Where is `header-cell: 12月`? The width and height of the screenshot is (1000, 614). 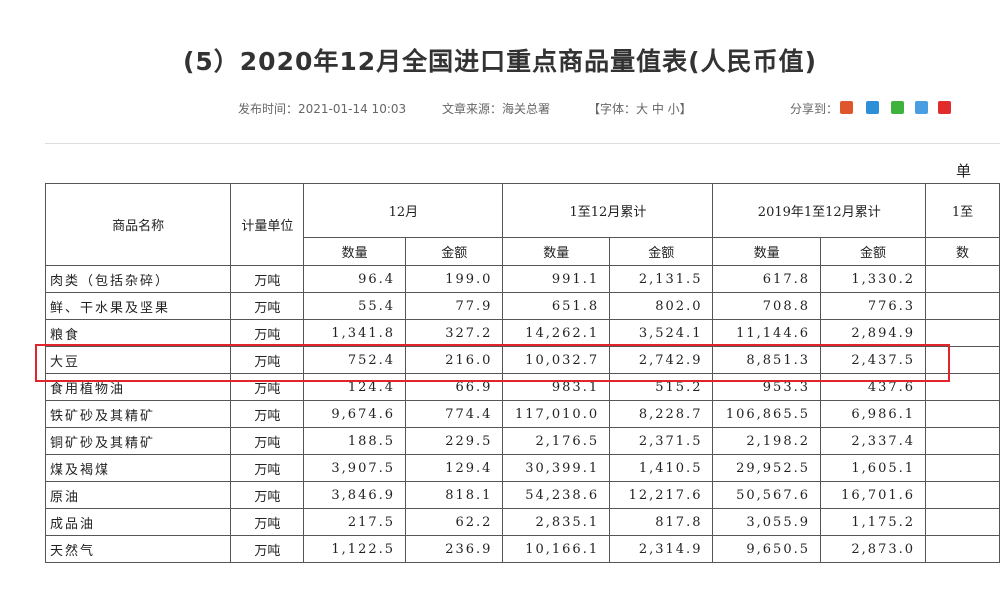
header-cell: 12月 is located at coordinates (403, 210).